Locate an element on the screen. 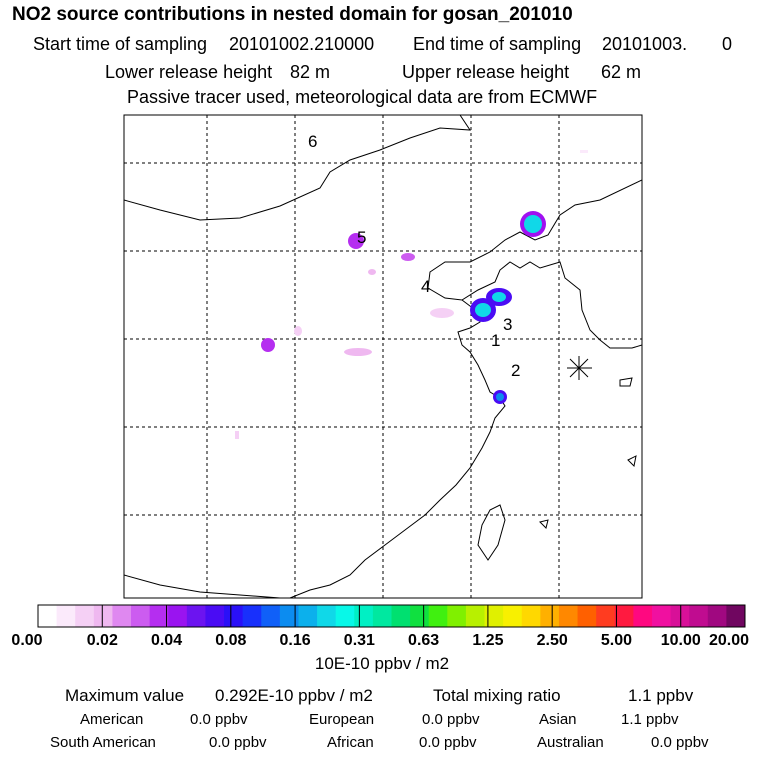 The height and width of the screenshot is (768, 768). china-coast is located at coordinates (397, 448).